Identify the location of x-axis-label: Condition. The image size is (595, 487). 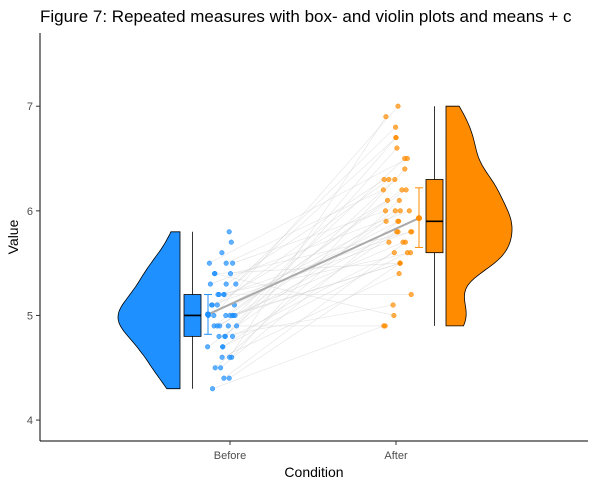
(313, 472).